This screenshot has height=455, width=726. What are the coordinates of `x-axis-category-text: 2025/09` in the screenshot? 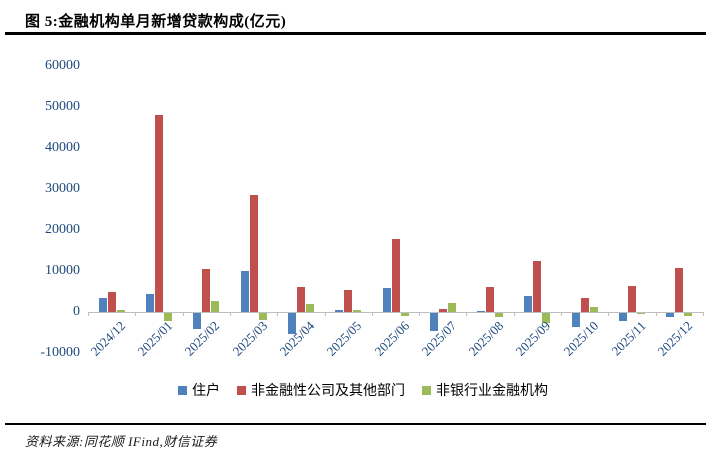 It's located at (533, 338).